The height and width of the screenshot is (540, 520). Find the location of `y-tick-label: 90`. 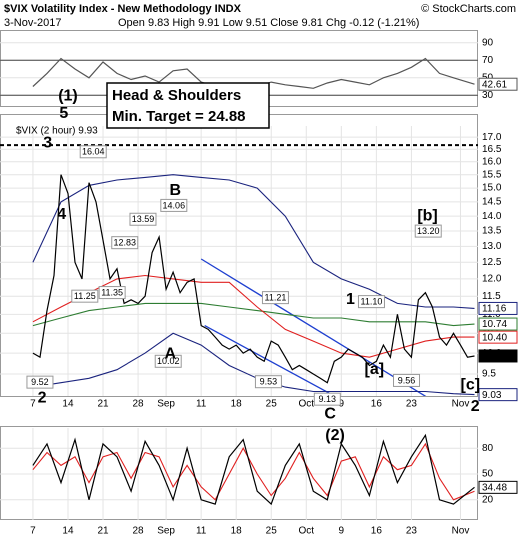

y-tick-label: 90 is located at coordinates (488, 42).